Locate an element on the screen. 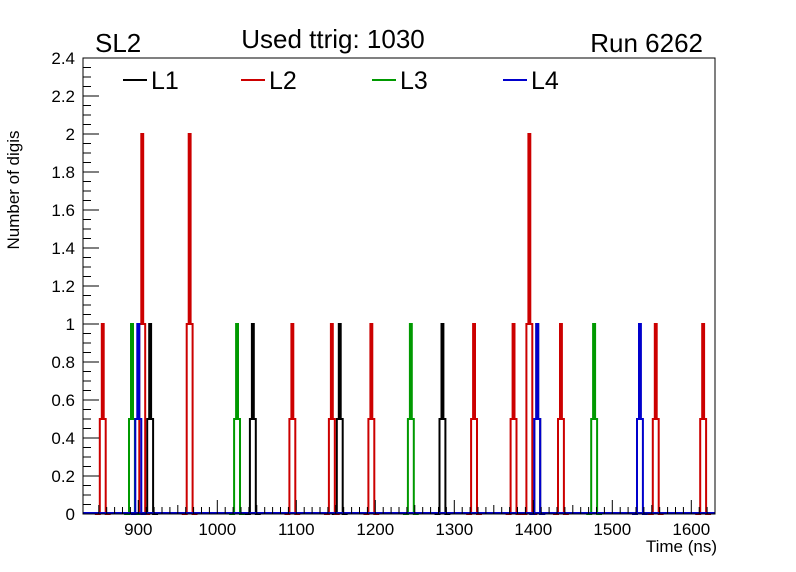  x-tick-label: 1000 is located at coordinates (217, 529).